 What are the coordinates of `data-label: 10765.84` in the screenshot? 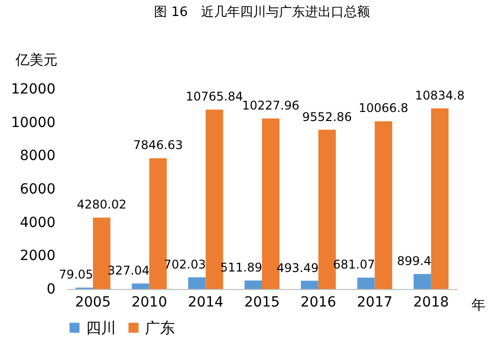 It's located at (215, 97).